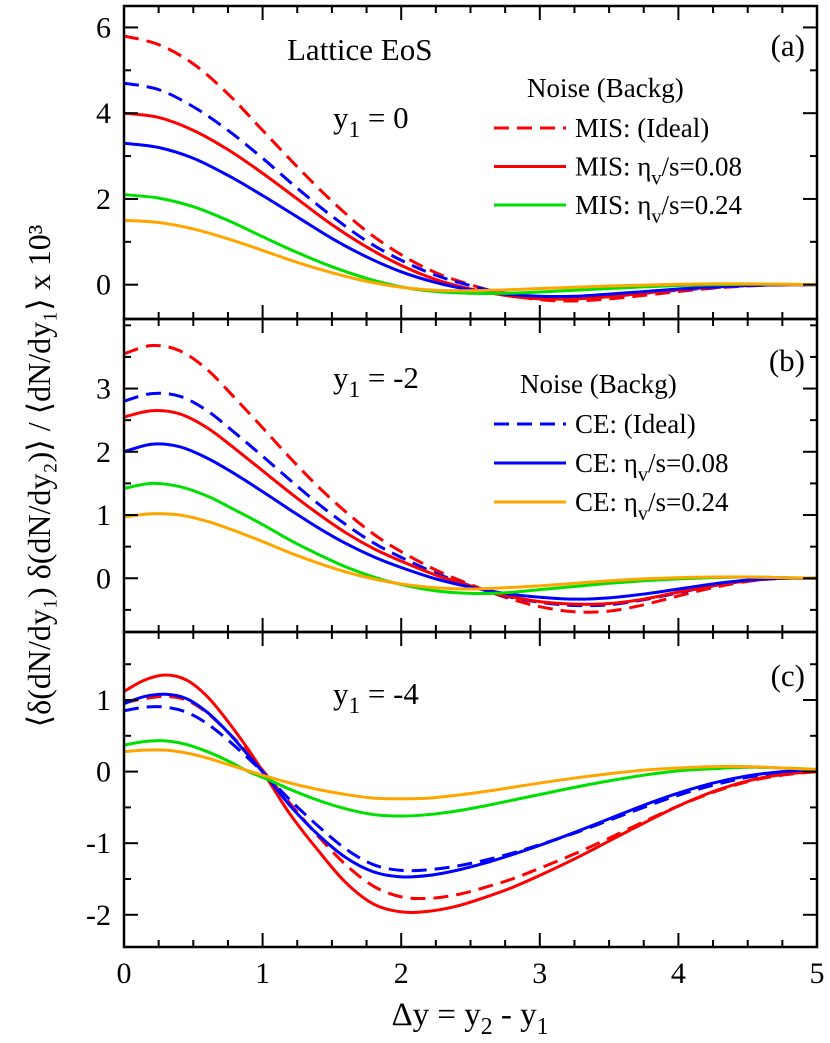 This screenshot has width=830, height=1043. Describe the element at coordinates (487, 1027) in the screenshot. I see `x-axis-label-sub: 2` at that location.